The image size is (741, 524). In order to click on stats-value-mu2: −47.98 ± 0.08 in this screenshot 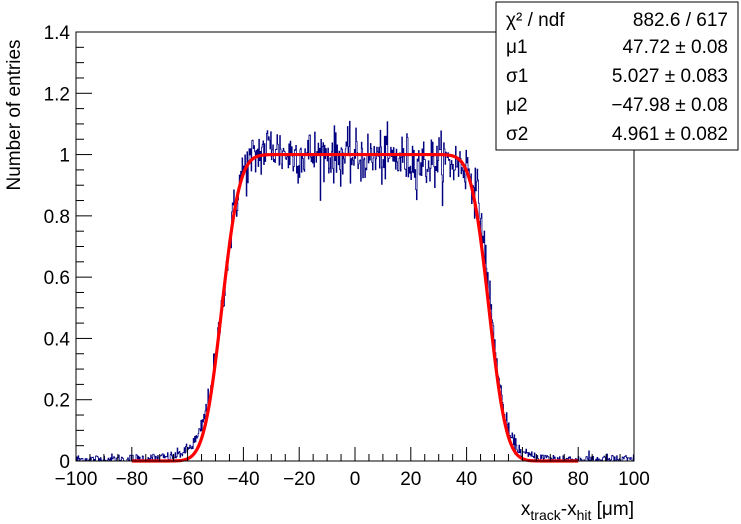, I will do `click(669, 105)`.